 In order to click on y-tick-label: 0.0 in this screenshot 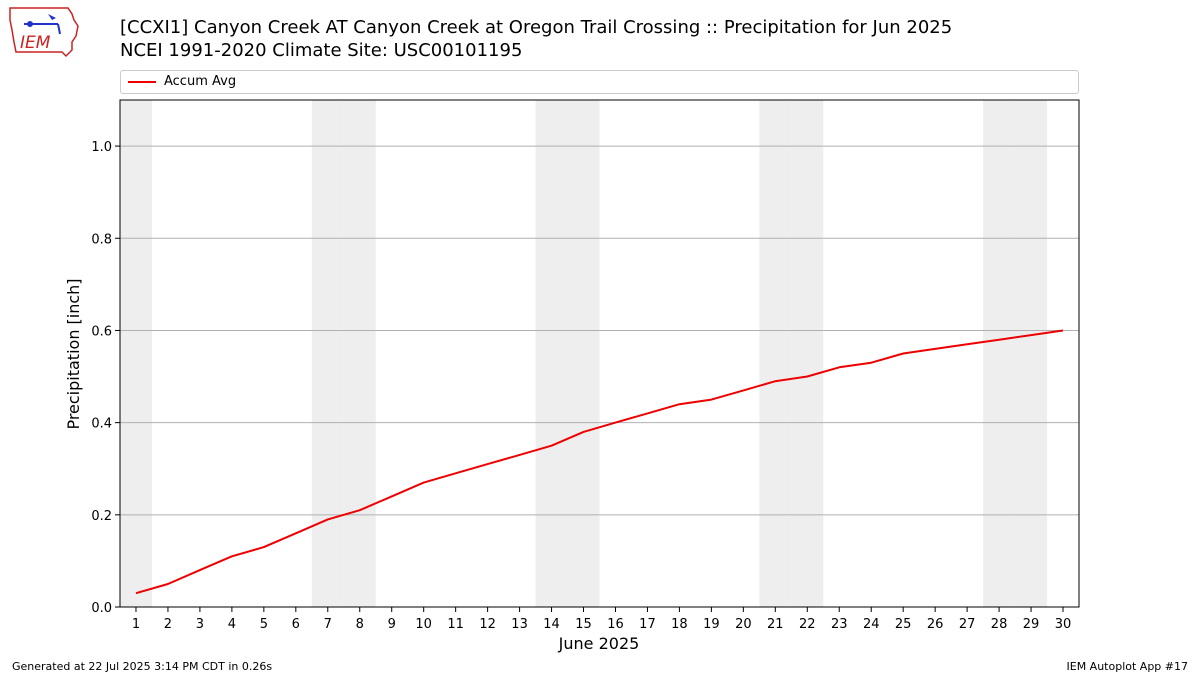, I will do `click(101, 608)`.